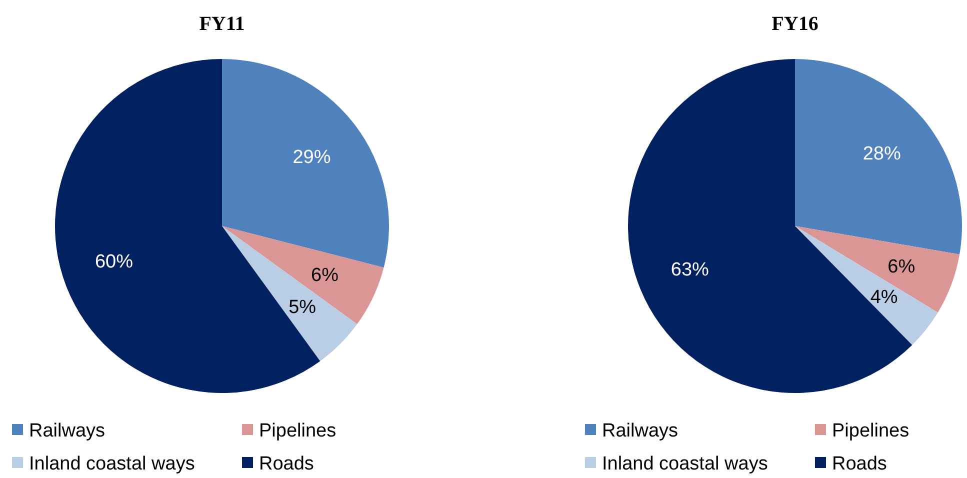 The height and width of the screenshot is (478, 967). What do you see at coordinates (114, 262) in the screenshot?
I see `data-label: 60%` at bounding box center [114, 262].